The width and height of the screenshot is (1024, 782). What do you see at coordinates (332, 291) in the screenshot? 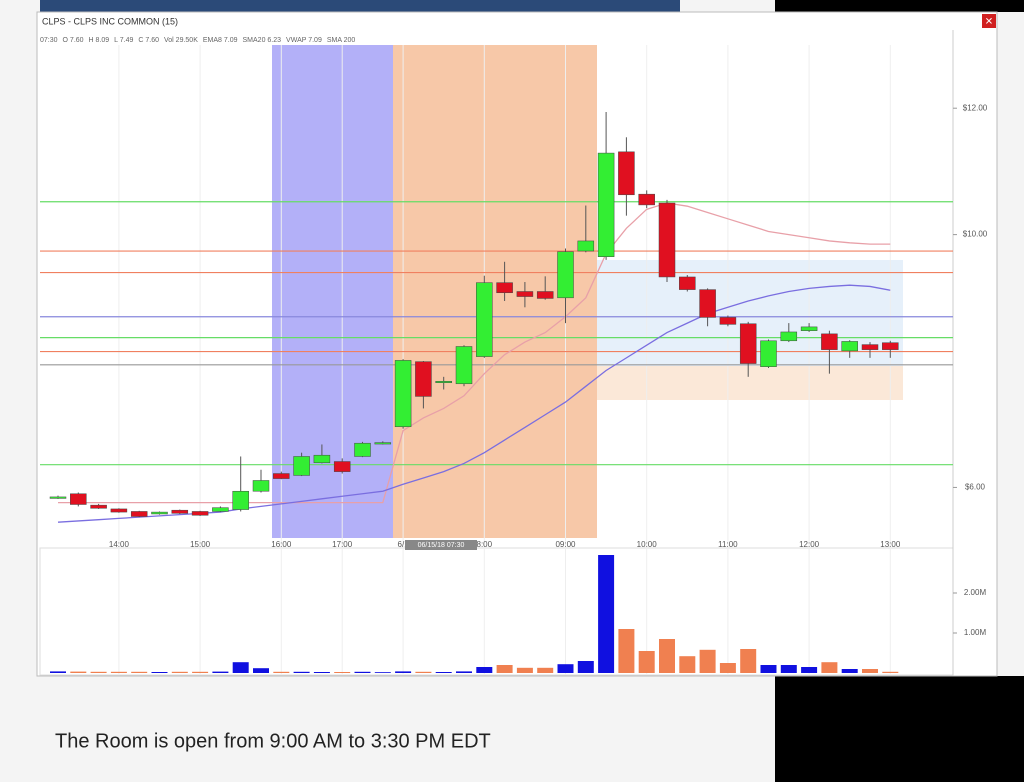
I see `session-shade` at bounding box center [332, 291].